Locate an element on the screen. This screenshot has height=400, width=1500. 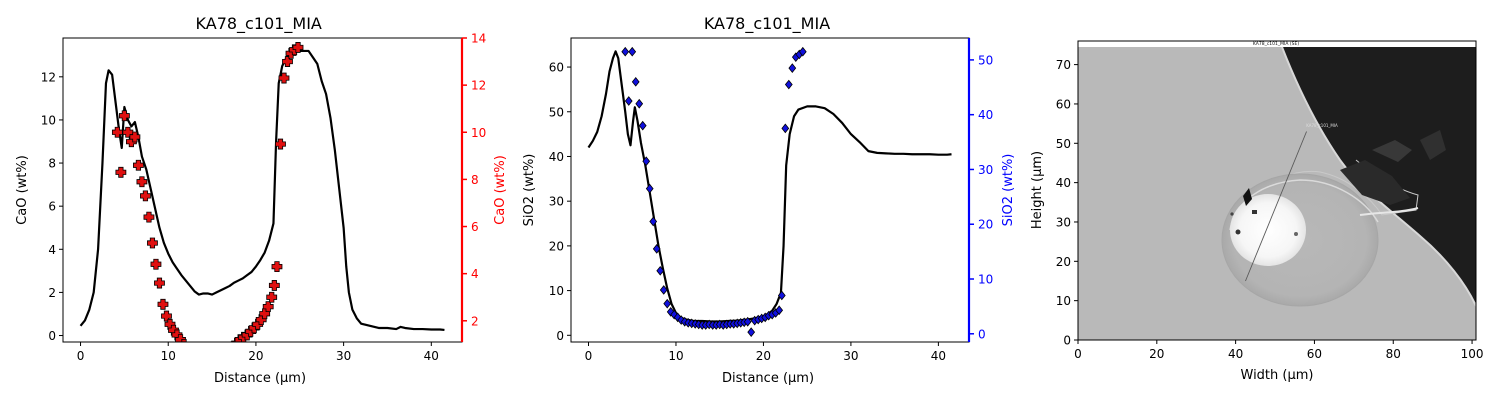
cao-x-tick-label: 20 is located at coordinates (255, 356).